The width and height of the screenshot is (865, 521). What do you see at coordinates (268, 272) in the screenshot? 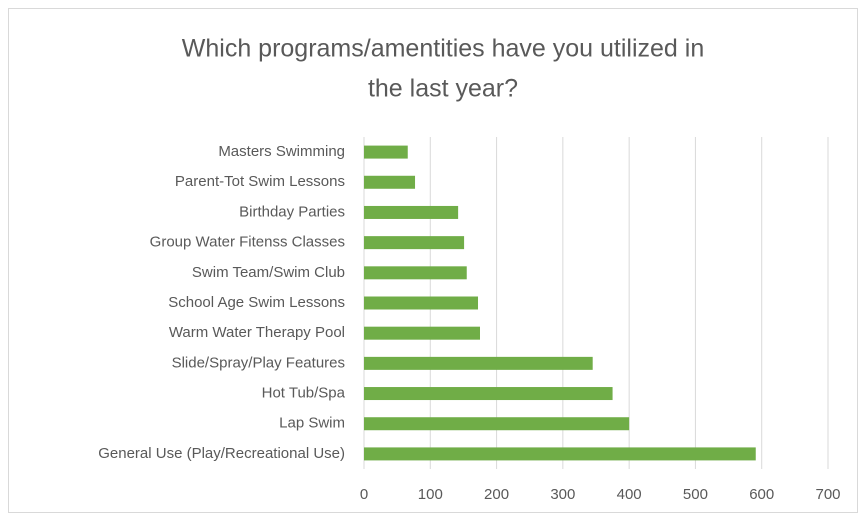
I see `y-tick-label: Swim Team/Swim Club` at bounding box center [268, 272].